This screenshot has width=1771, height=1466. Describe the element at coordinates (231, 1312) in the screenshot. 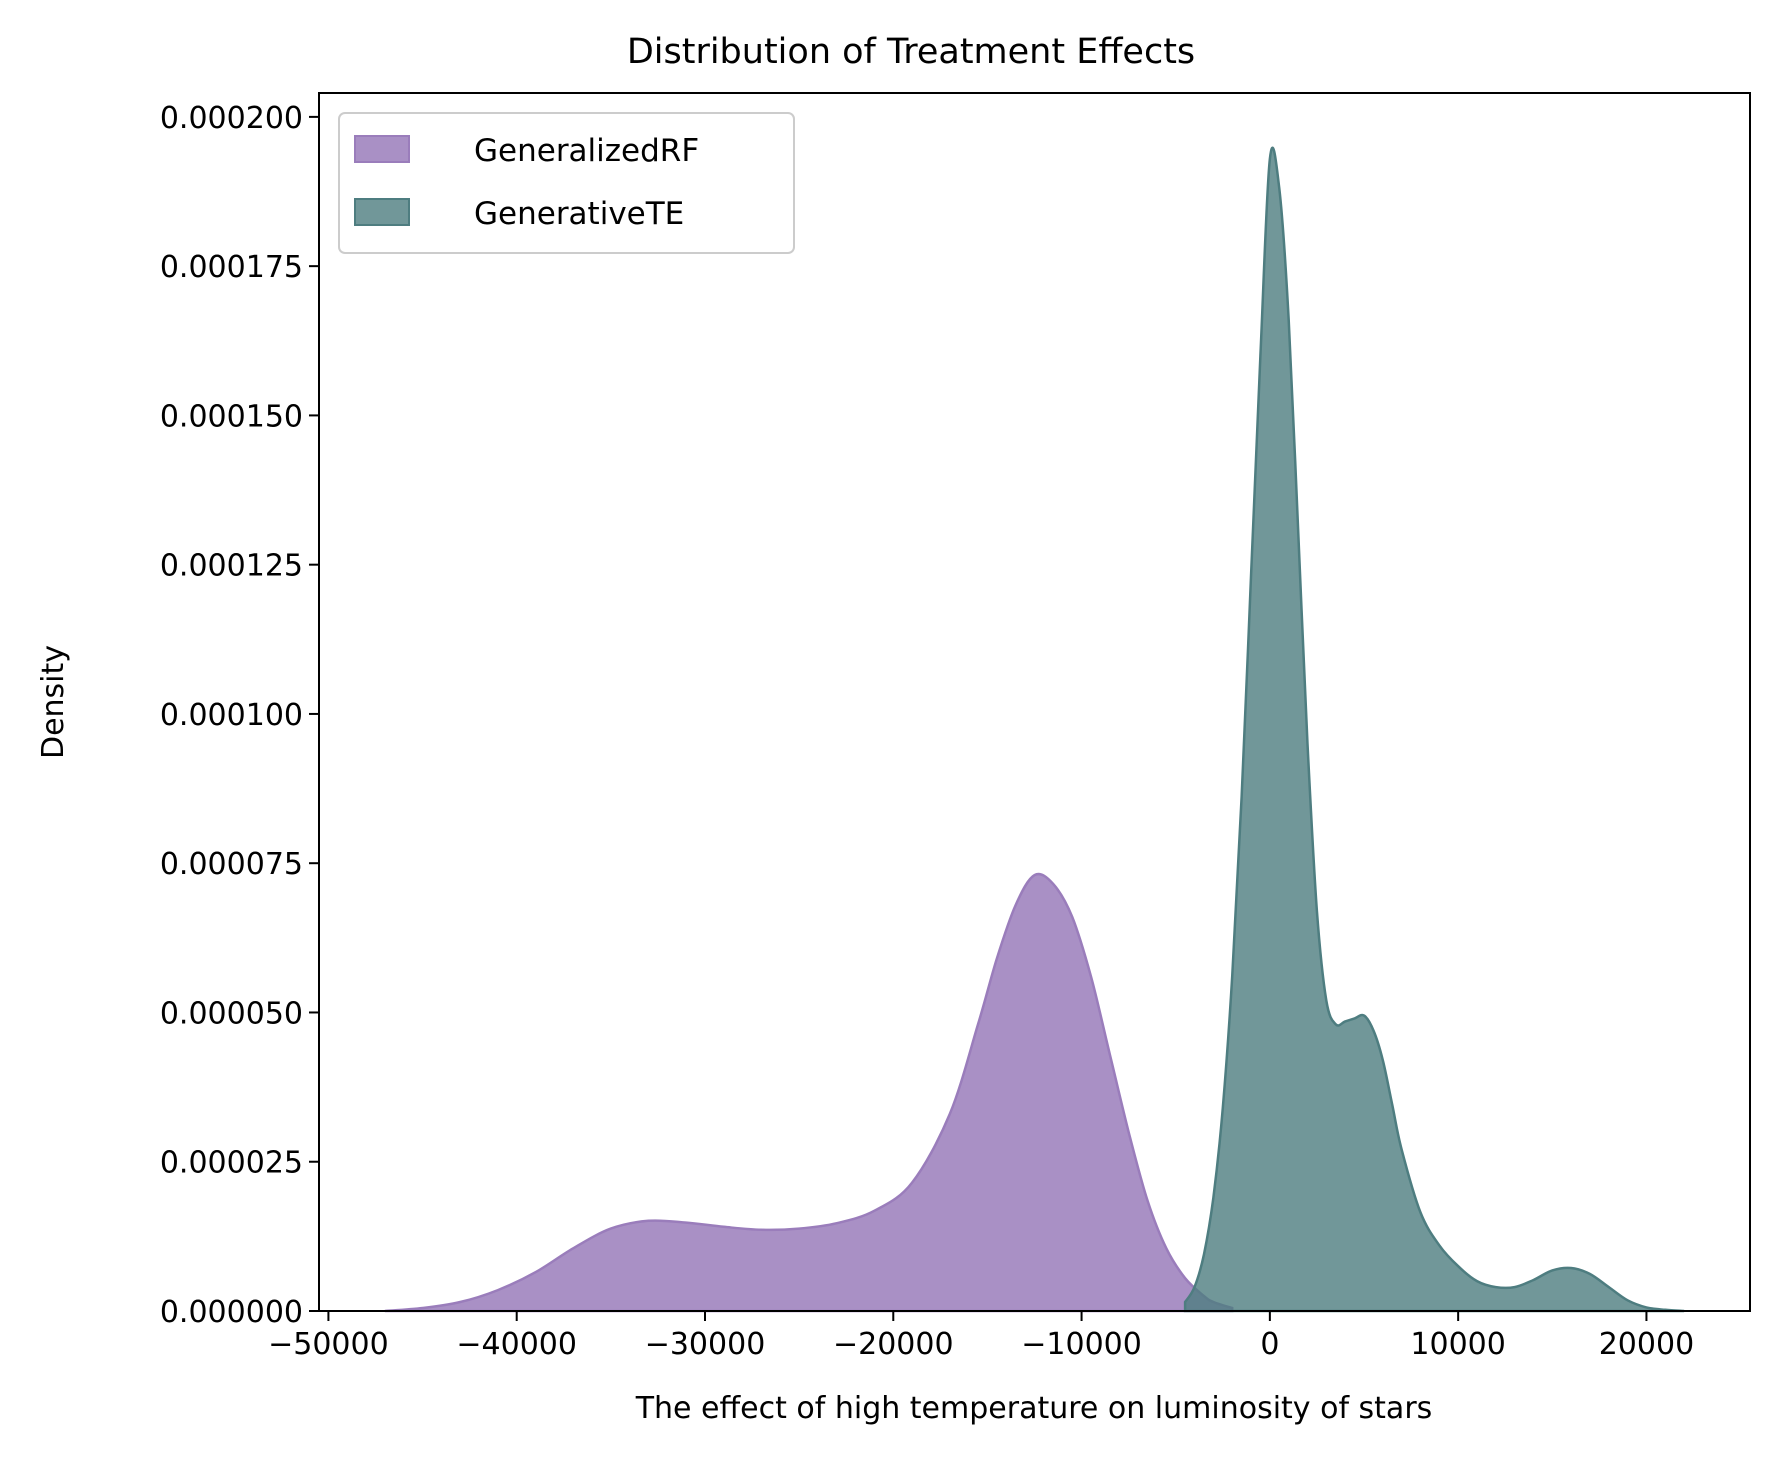

I see `y-tick-label: 0.000000` at that location.